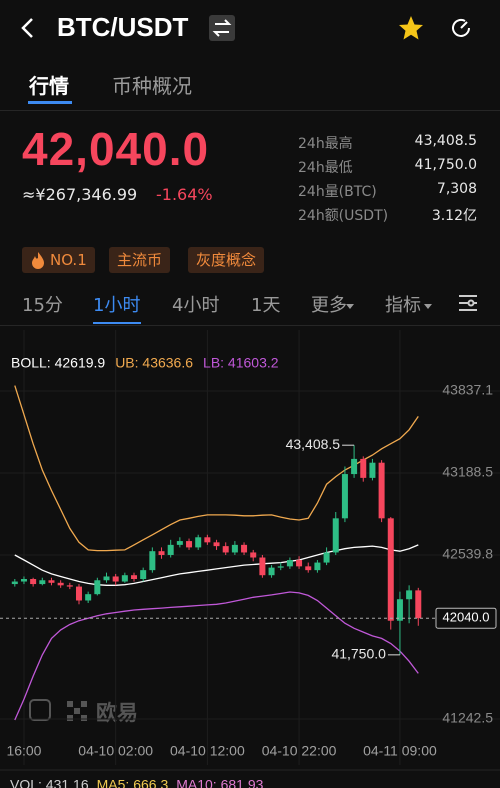 This screenshot has width=500, height=788. I want to click on stat-value: 3.12亿, so click(454, 216).